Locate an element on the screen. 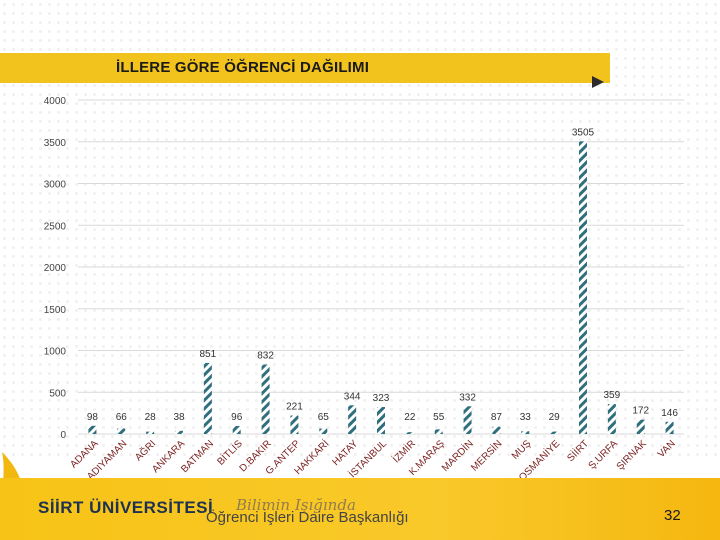 The image size is (720, 540). department-name: Öğrenci İşleri Daire Başkanlığı is located at coordinates (307, 517).